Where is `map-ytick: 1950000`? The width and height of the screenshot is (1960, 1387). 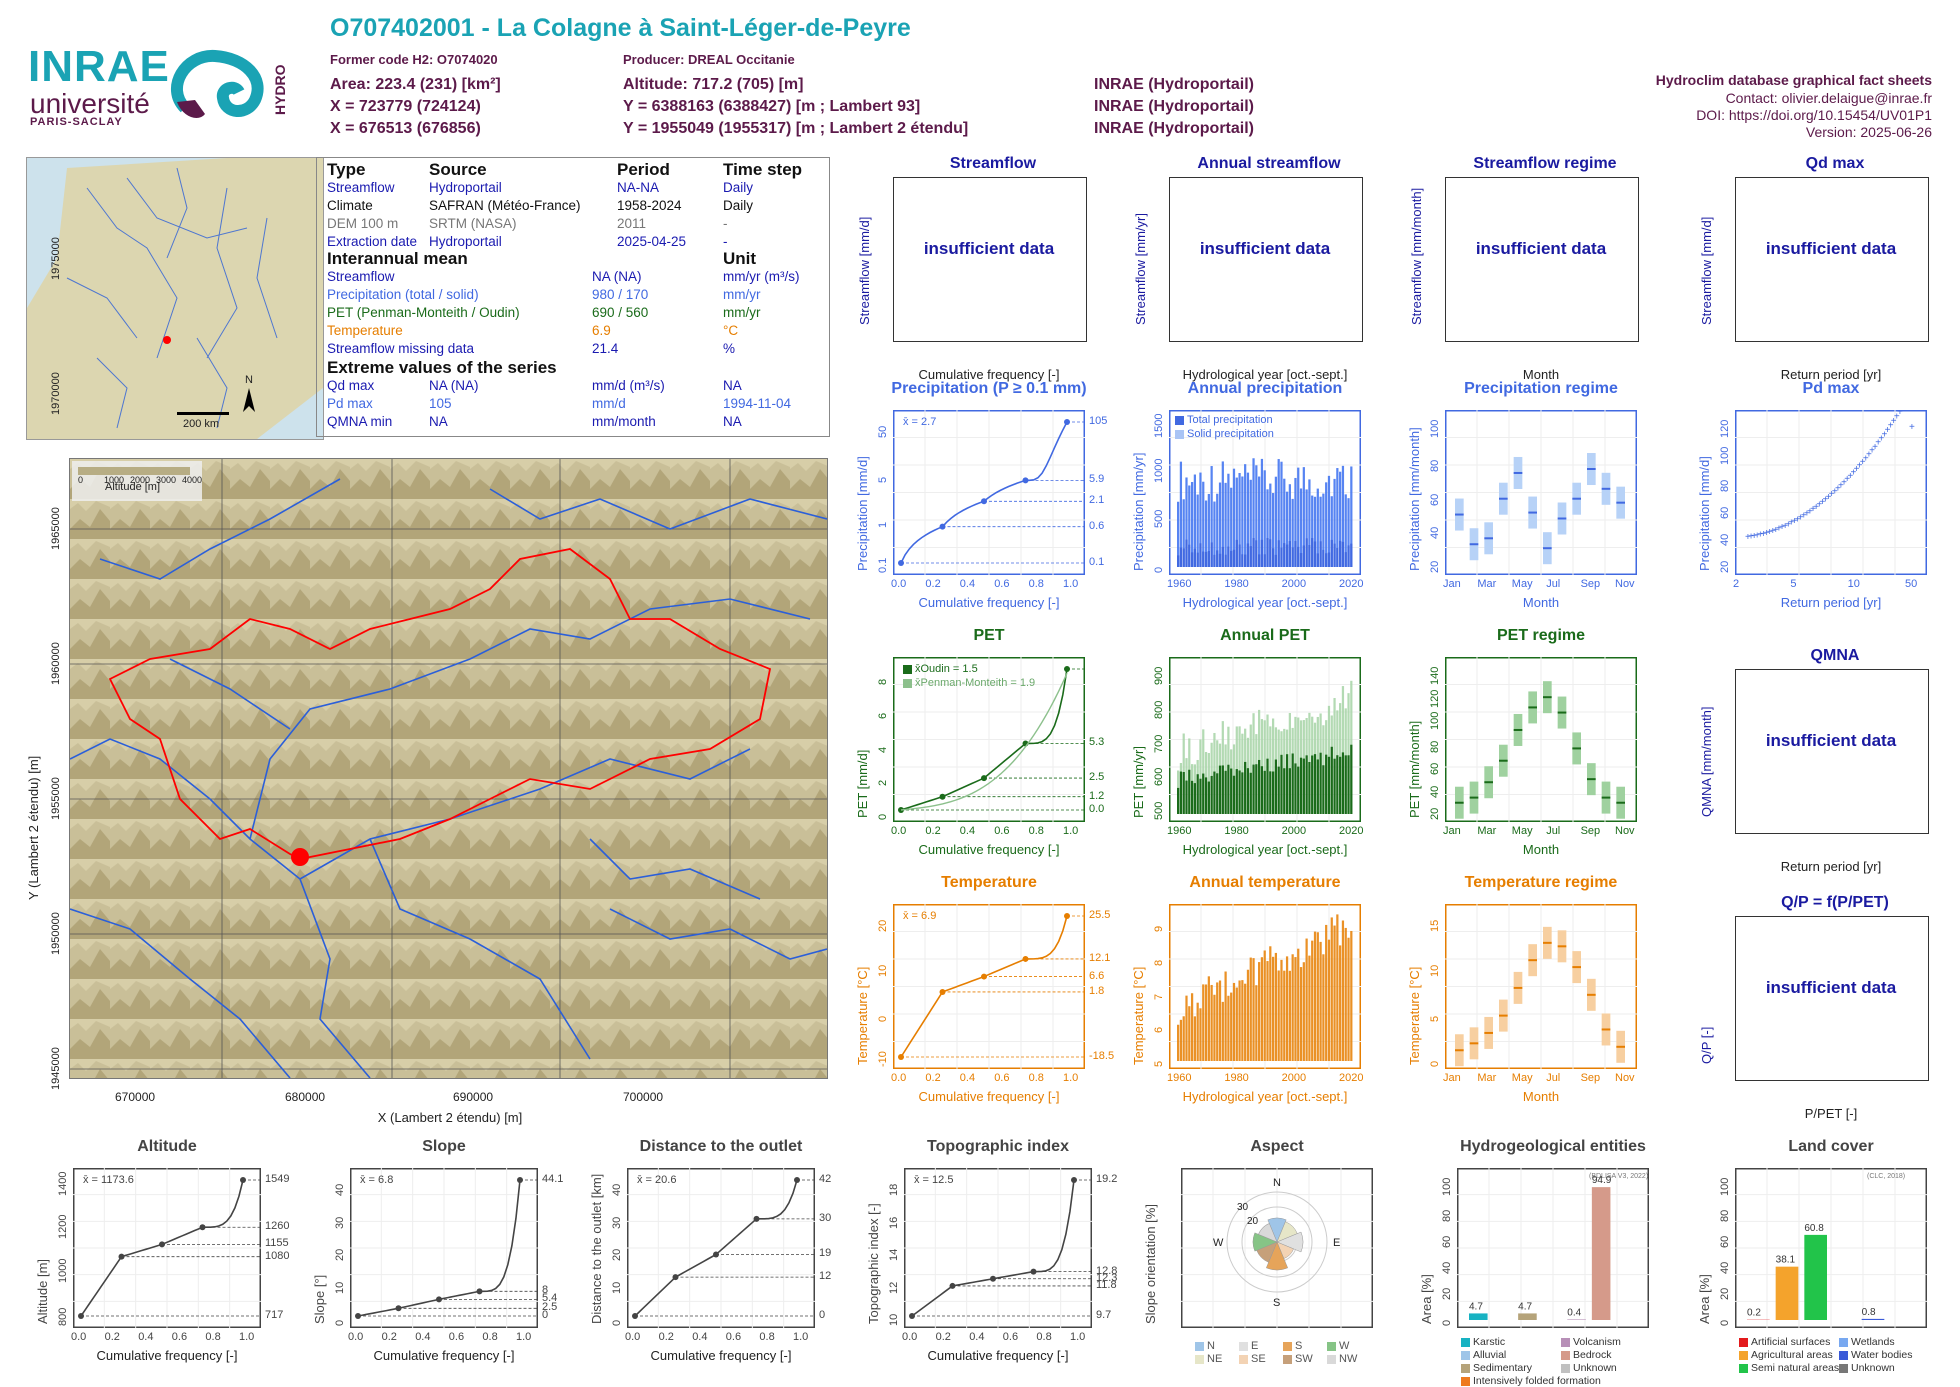 map-ytick: 1950000 is located at coordinates (56, 933).